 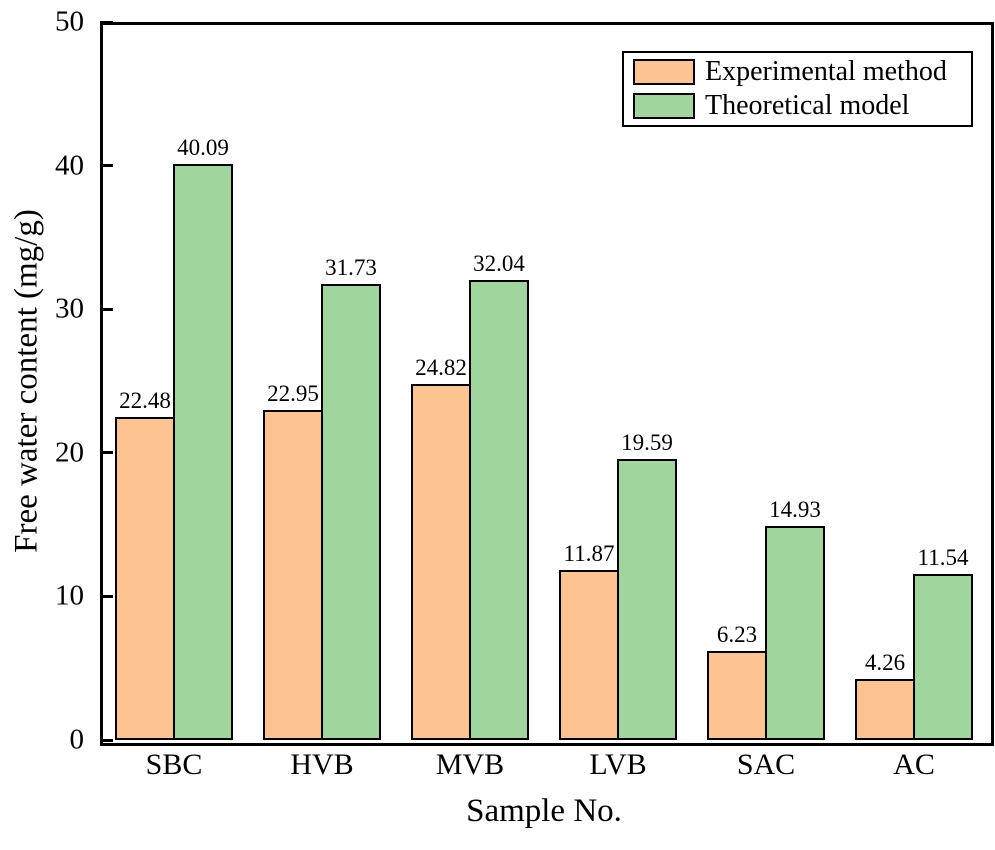 What do you see at coordinates (499, 509) in the screenshot?
I see `bar-mvb-theoretical` at bounding box center [499, 509].